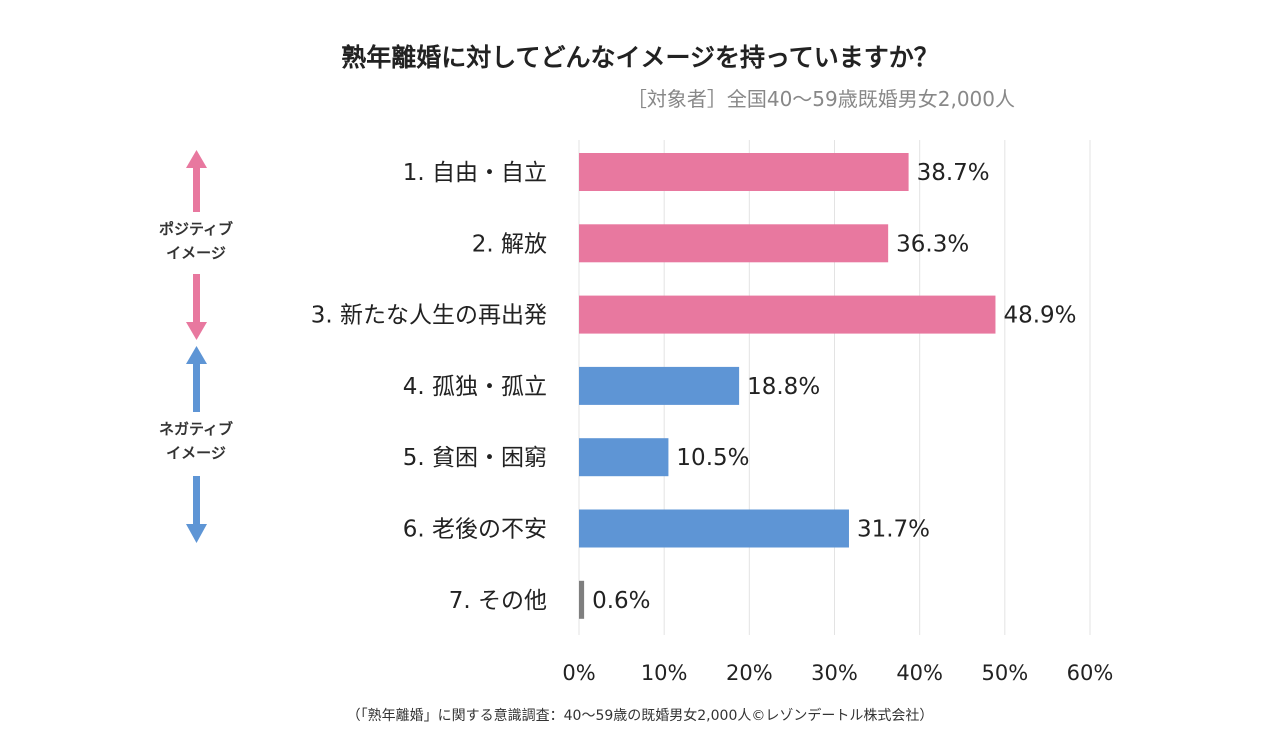 This screenshot has width=1280, height=744. I want to click on x-tick-label: 0%, so click(578, 673).